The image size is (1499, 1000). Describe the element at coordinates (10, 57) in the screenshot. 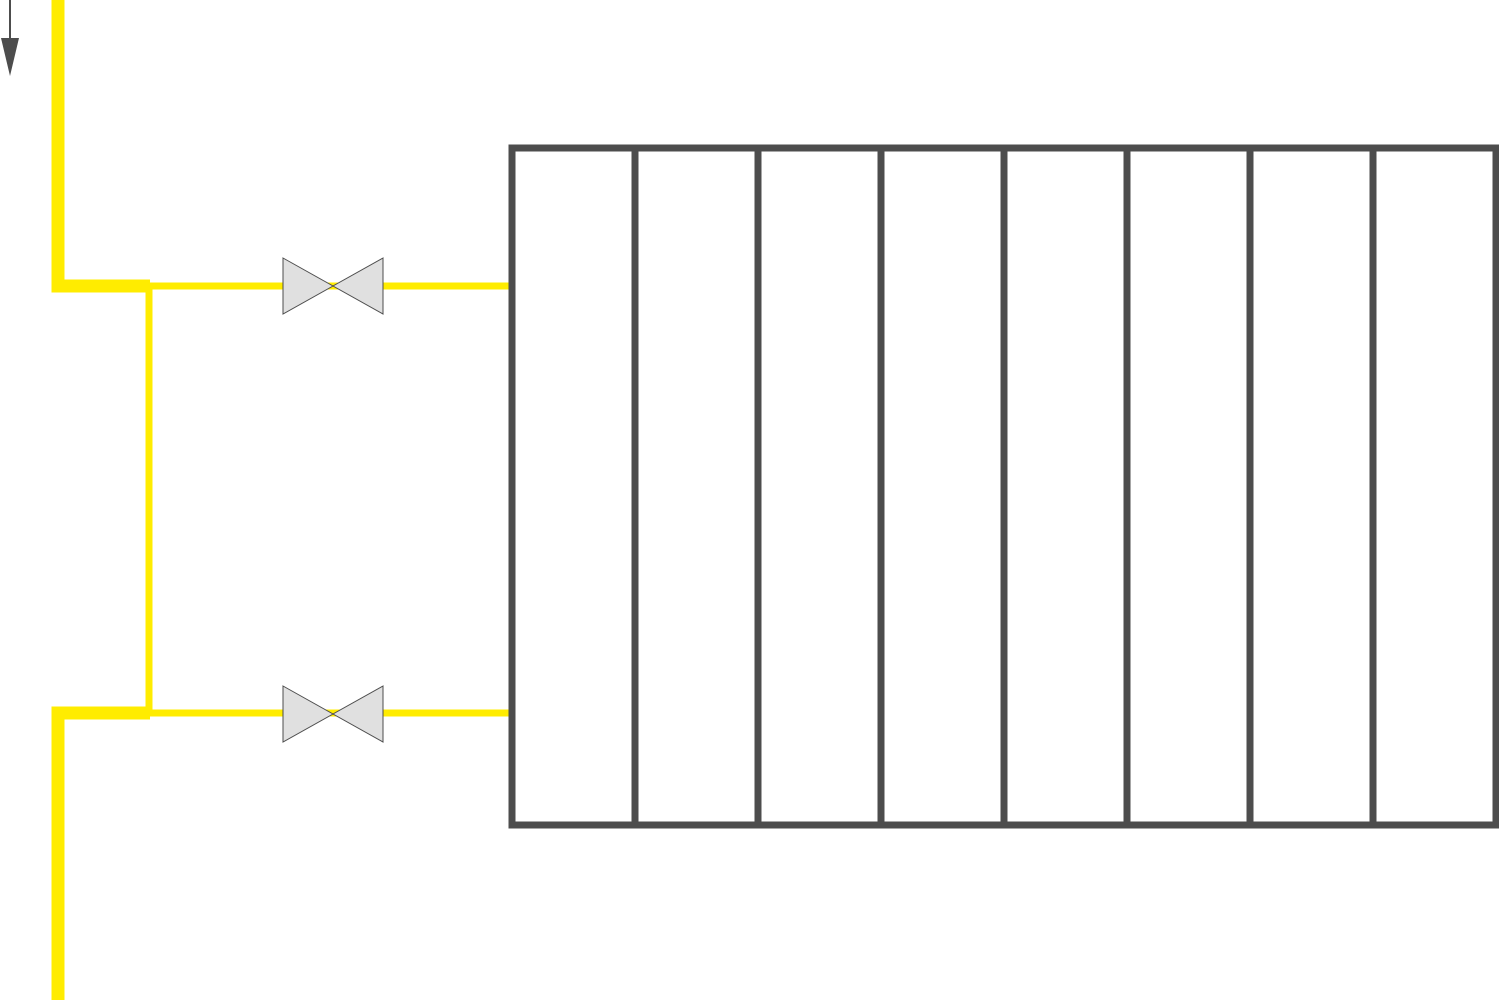

I see `down-arrow-icon` at that location.